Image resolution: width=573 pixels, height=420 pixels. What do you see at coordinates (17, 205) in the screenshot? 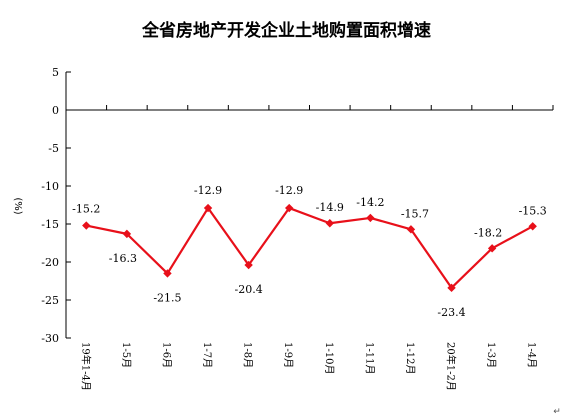
I see `y-axis-unit-label: (%)` at bounding box center [17, 205].